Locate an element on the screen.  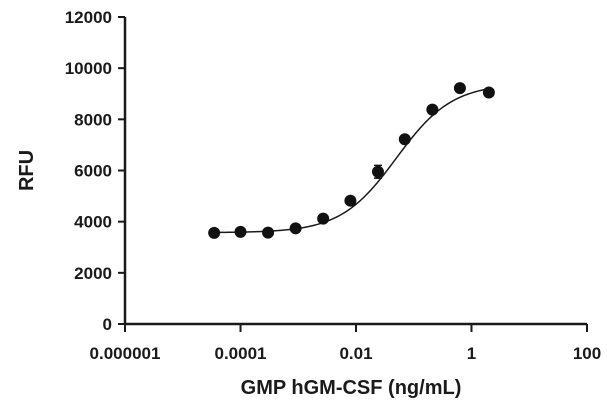
x-tick-label: 0.000001 is located at coordinates (125, 353).